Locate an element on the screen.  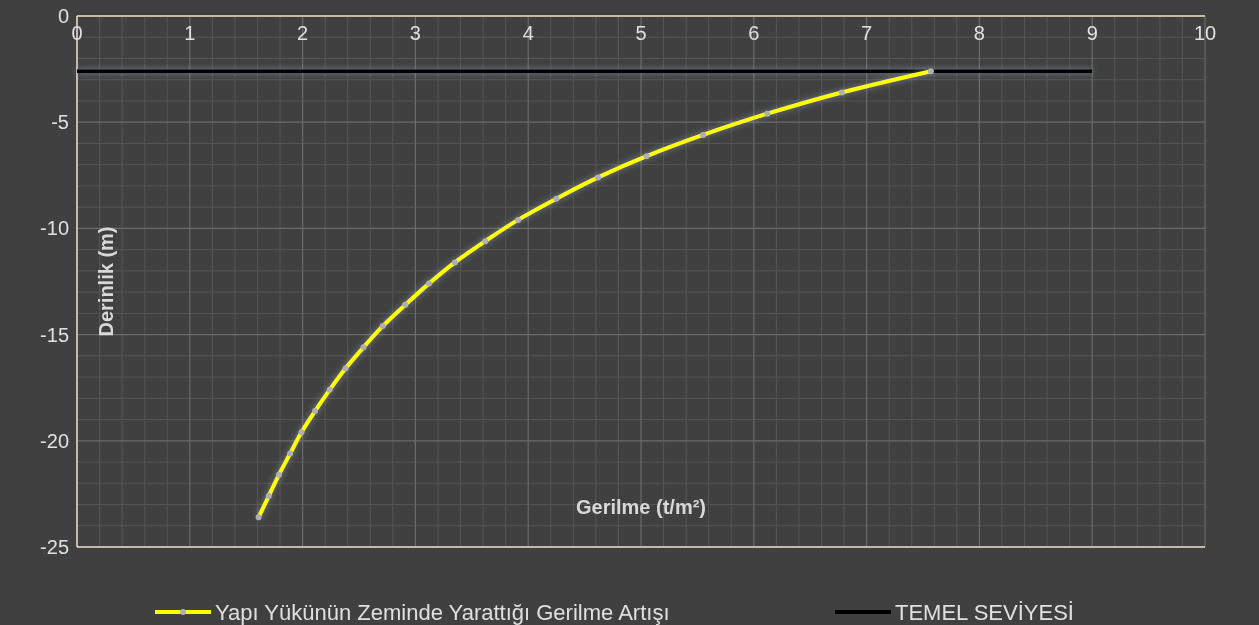
x-tick-label: 10 is located at coordinates (1205, 33).